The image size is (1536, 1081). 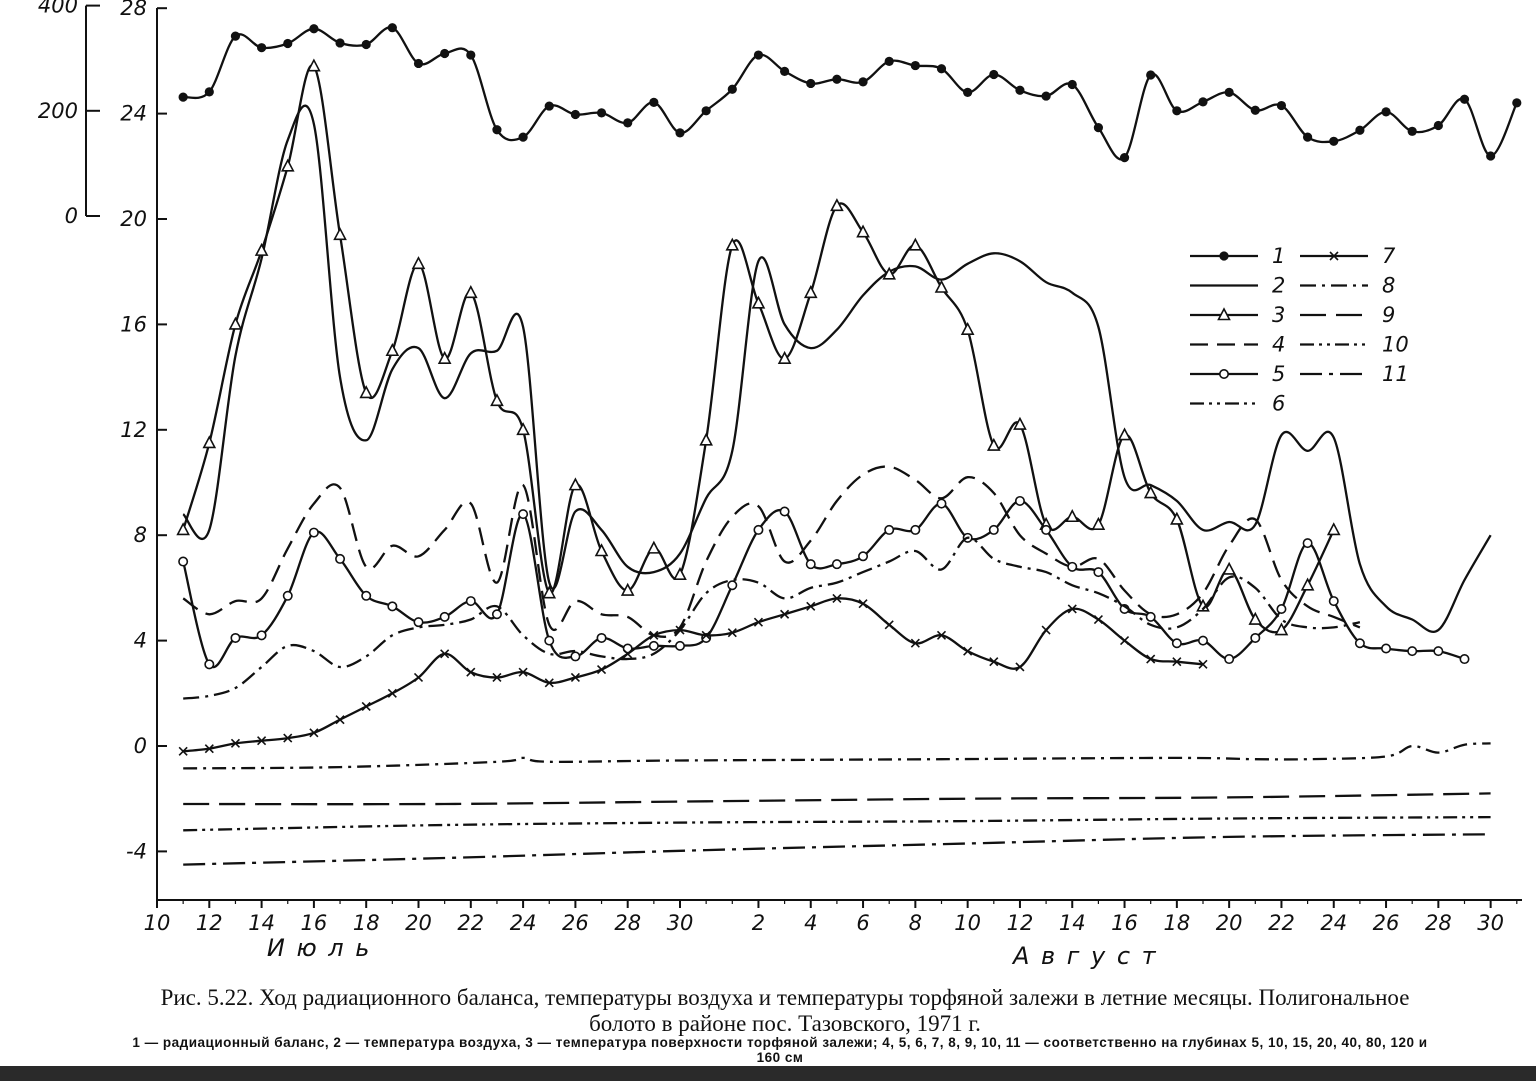 What do you see at coordinates (862, 923) in the screenshot?
I see `x-tick-label: 6` at bounding box center [862, 923].